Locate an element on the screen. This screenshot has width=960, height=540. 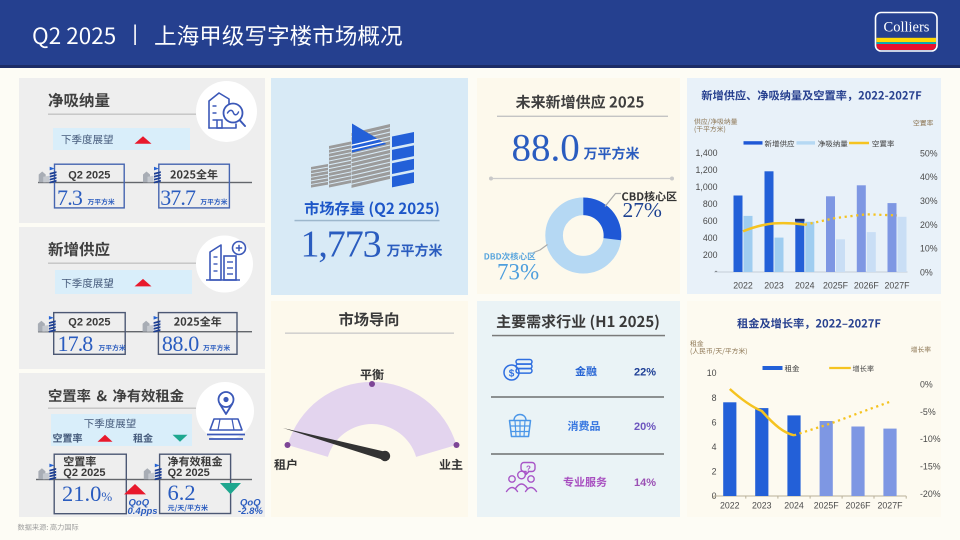
svg-text: 17.8 is located at coordinates (76, 343).